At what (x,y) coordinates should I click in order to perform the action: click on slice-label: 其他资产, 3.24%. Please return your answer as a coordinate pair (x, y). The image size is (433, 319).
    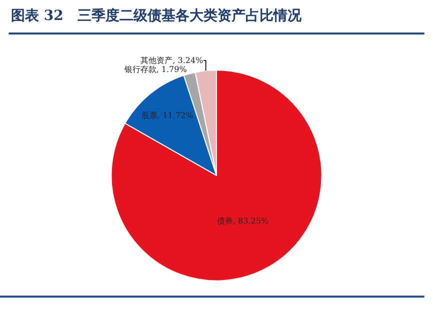
    Looking at the image, I should click on (172, 61).